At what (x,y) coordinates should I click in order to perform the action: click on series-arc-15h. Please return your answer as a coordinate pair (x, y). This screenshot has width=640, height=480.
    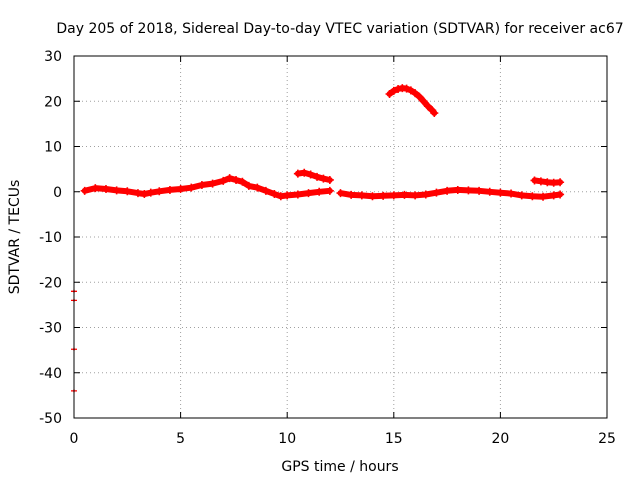
    Looking at the image, I should click on (412, 101).